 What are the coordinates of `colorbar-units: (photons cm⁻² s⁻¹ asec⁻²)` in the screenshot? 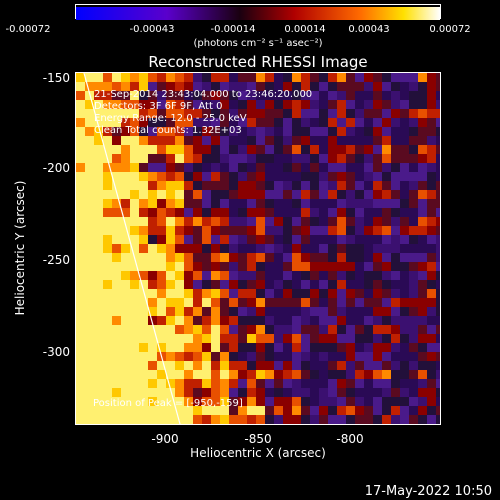 It's located at (258, 43).